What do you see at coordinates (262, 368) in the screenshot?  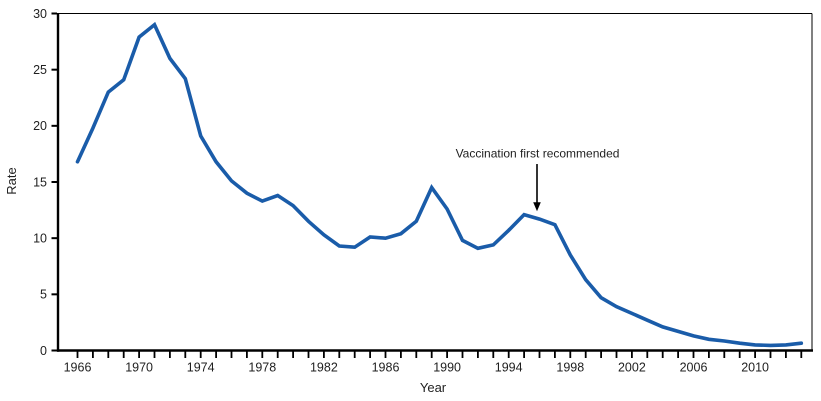 I see `x-tick-label: 1978` at bounding box center [262, 368].